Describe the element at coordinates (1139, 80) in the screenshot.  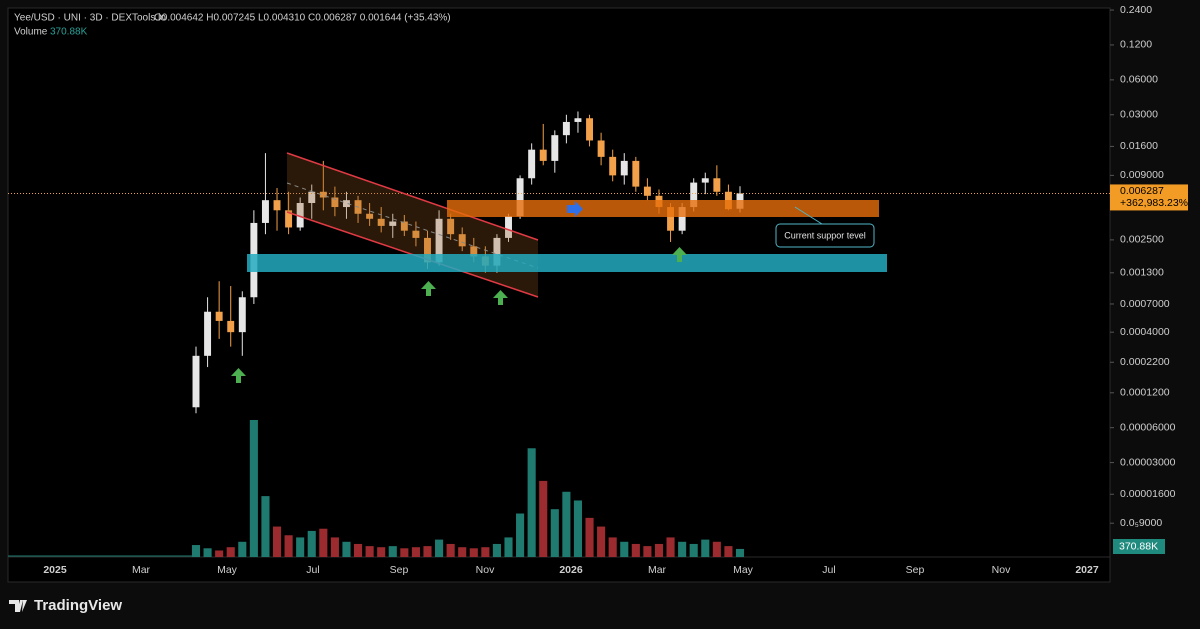
I see `y-tick-label: 0.06000` at that location.